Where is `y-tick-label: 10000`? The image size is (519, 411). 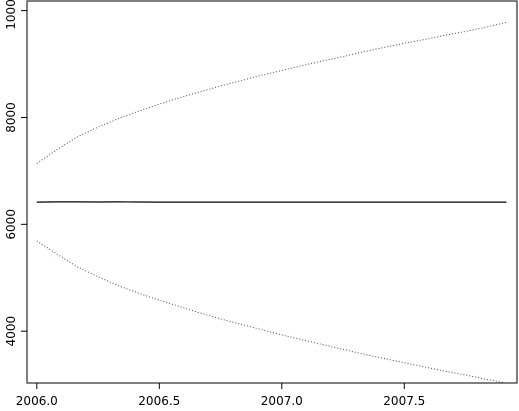 y-tick-label: 10000 is located at coordinates (11, 15).